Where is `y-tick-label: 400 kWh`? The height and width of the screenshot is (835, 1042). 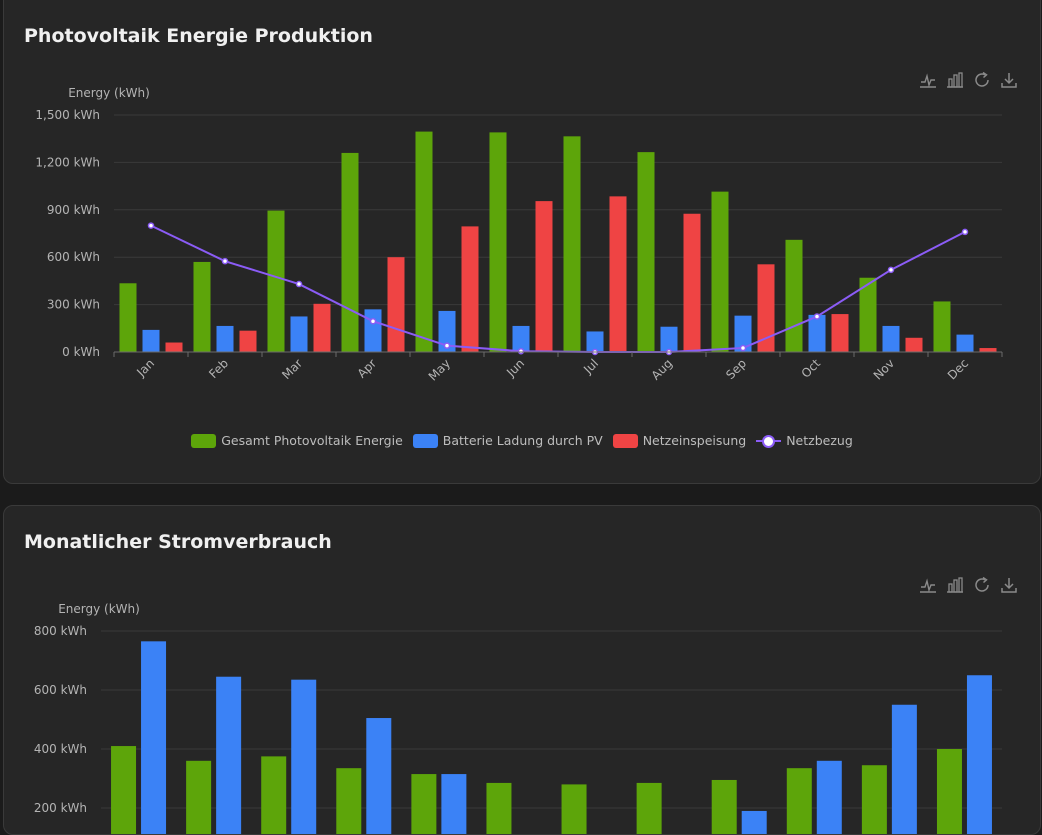
y-tick-label: 400 kWh is located at coordinates (60, 749).